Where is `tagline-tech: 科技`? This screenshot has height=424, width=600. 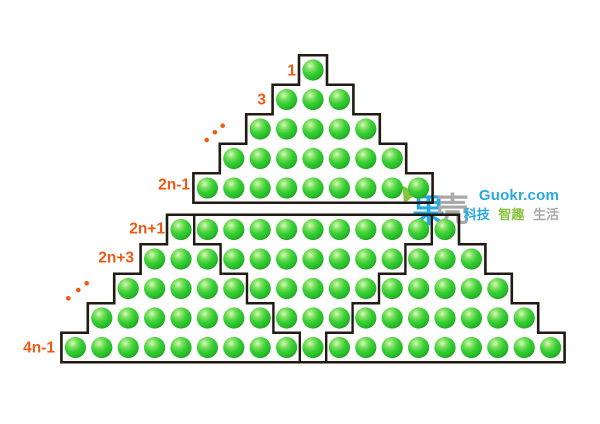
tagline-tech: 科技 is located at coordinates (476, 214).